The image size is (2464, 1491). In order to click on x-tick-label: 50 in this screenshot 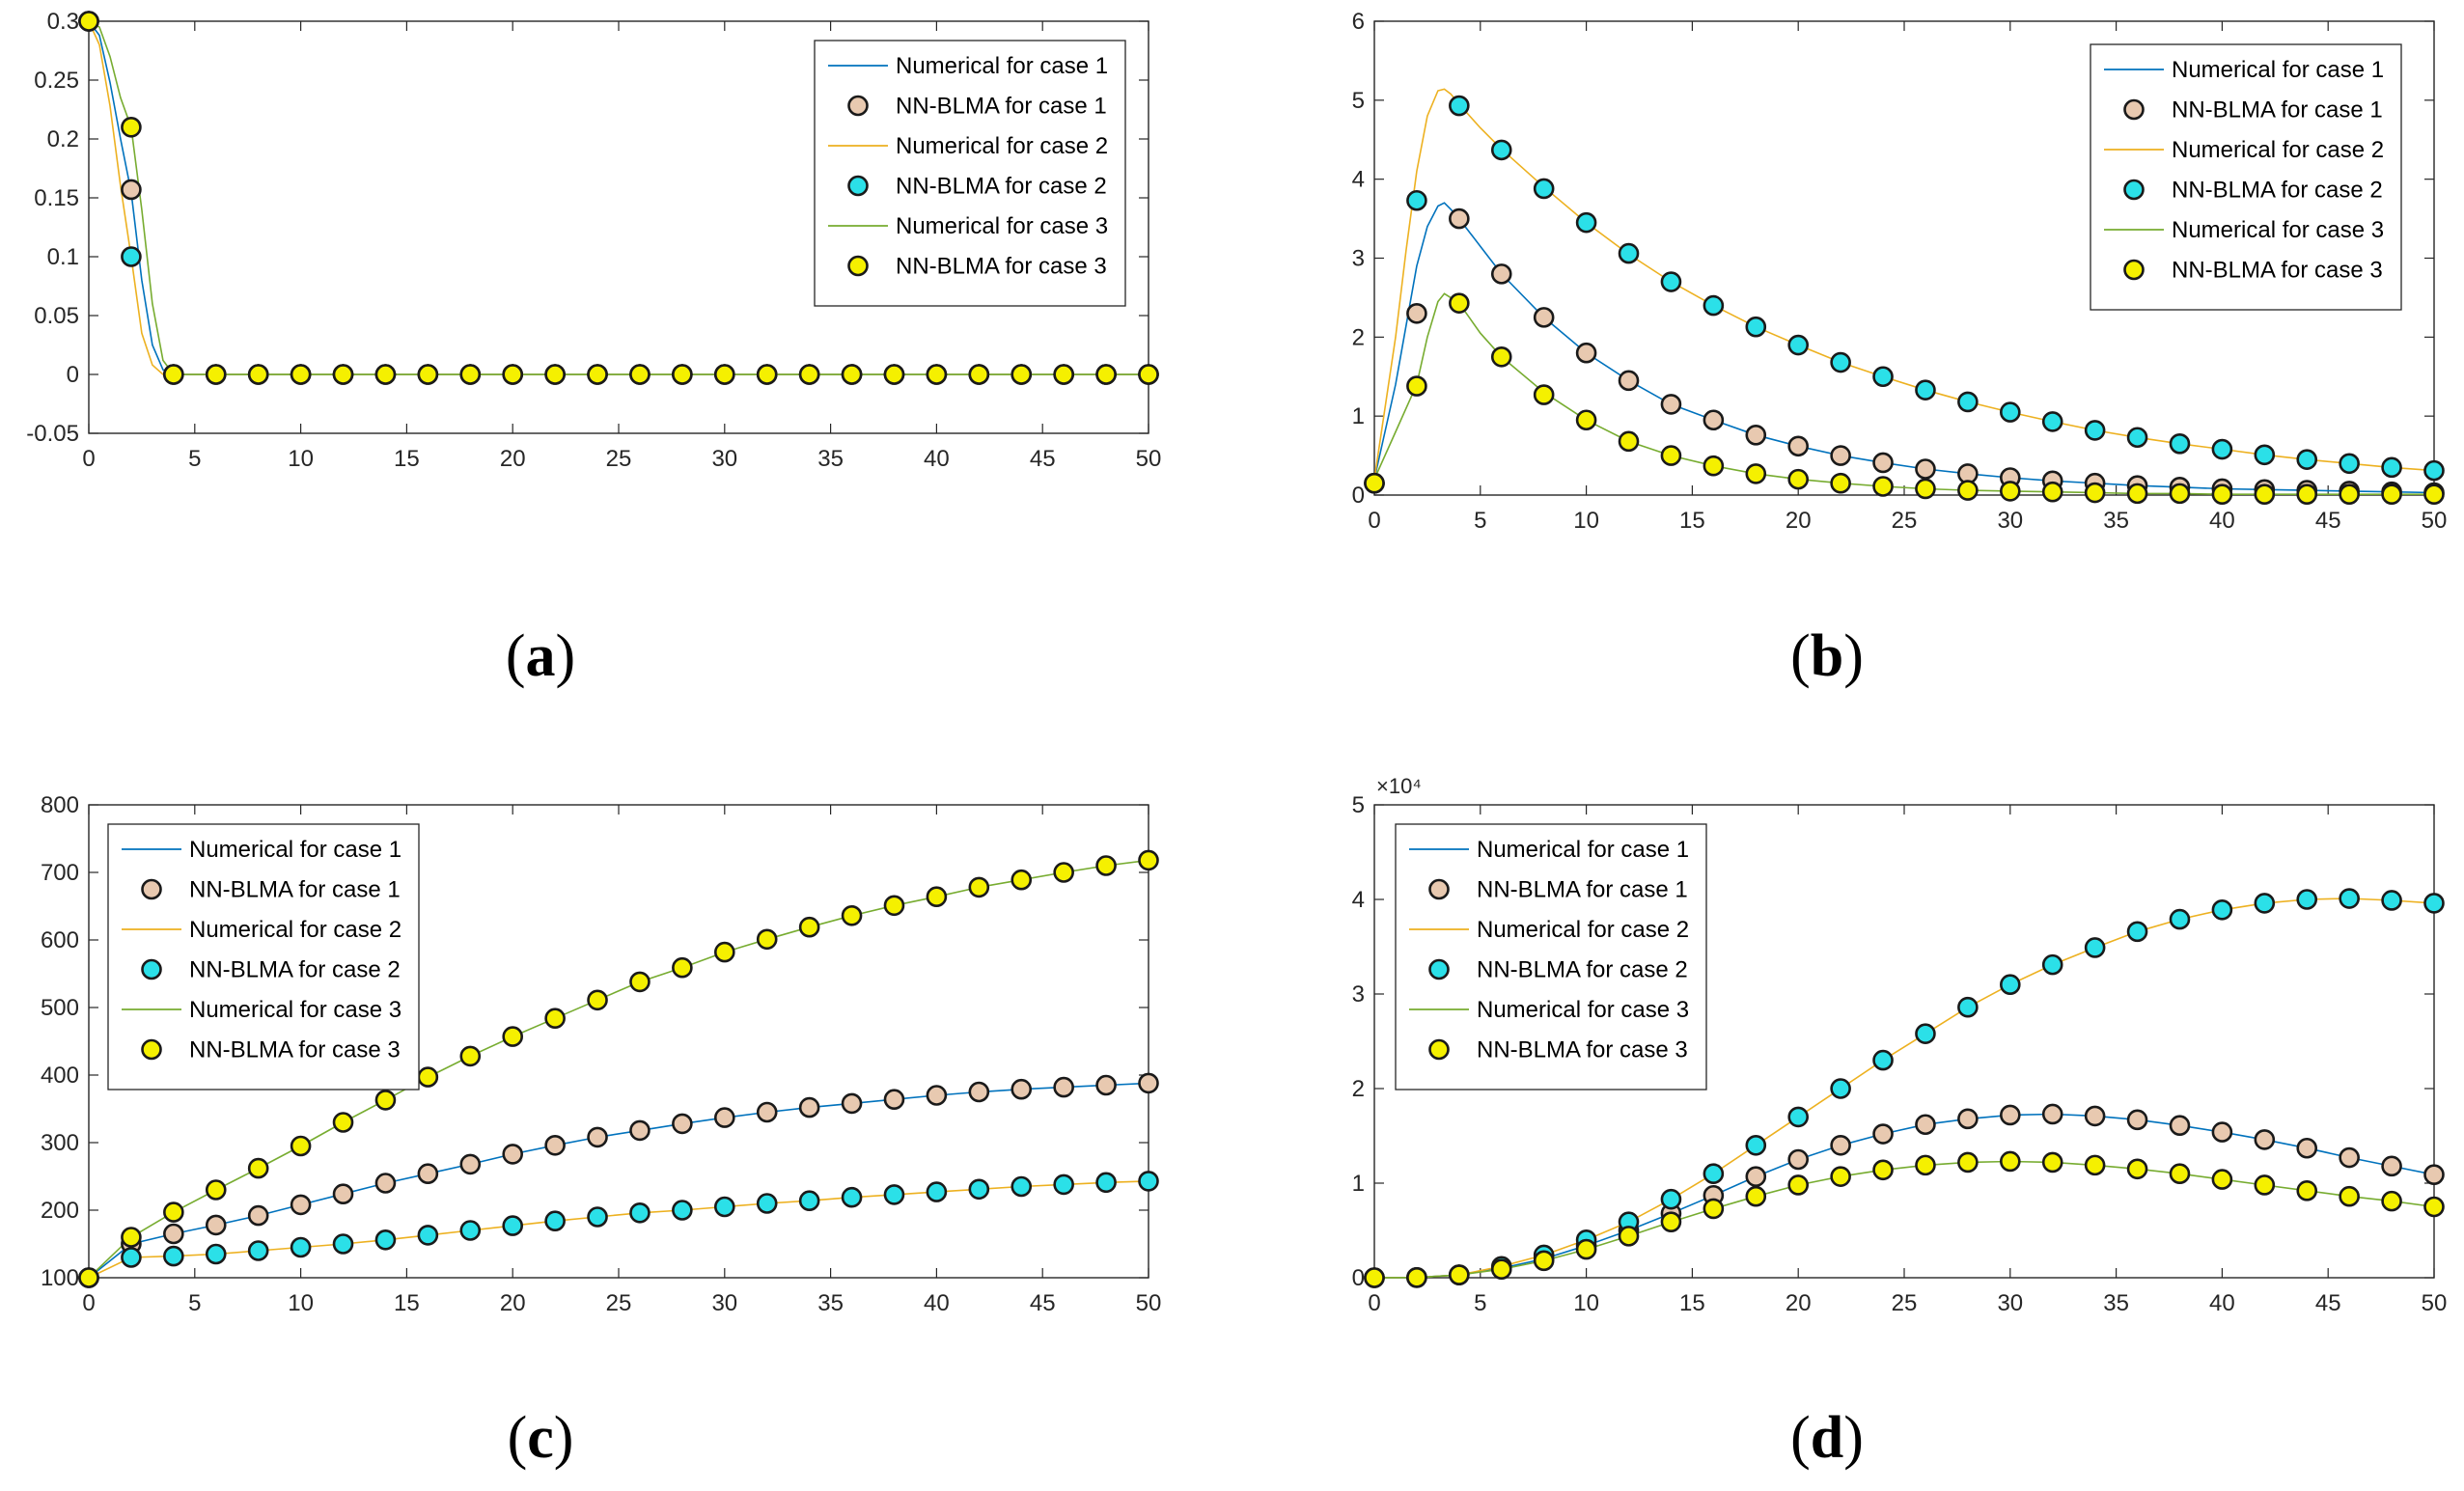, I will do `click(2435, 521)`.